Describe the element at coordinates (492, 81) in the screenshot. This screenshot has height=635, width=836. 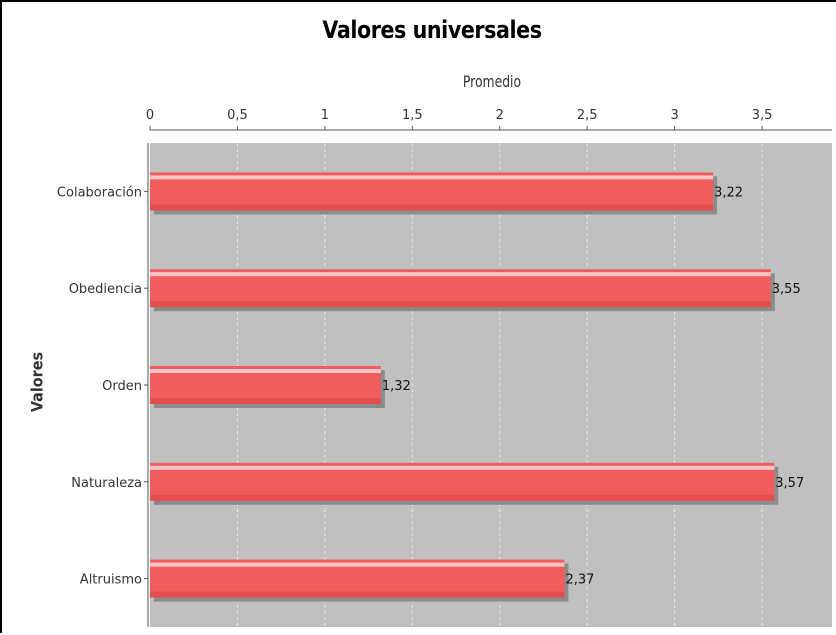
I see `x-axis-label: Promedio` at that location.